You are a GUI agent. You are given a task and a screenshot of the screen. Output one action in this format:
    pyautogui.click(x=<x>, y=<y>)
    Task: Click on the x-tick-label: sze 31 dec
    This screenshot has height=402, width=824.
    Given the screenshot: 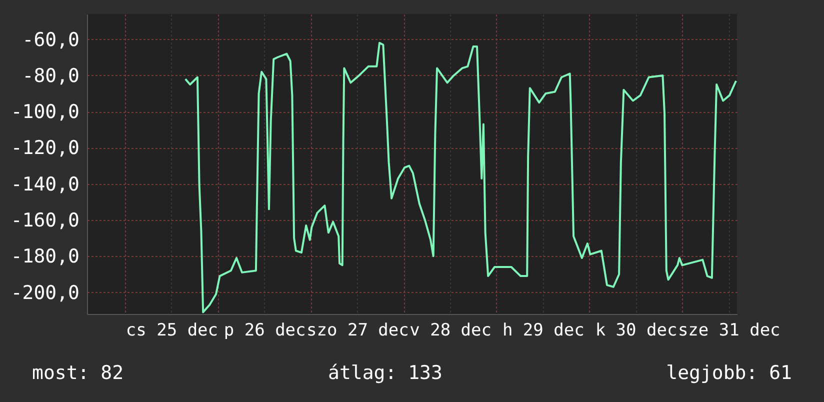 What is the action you would take?
    pyautogui.click(x=729, y=330)
    